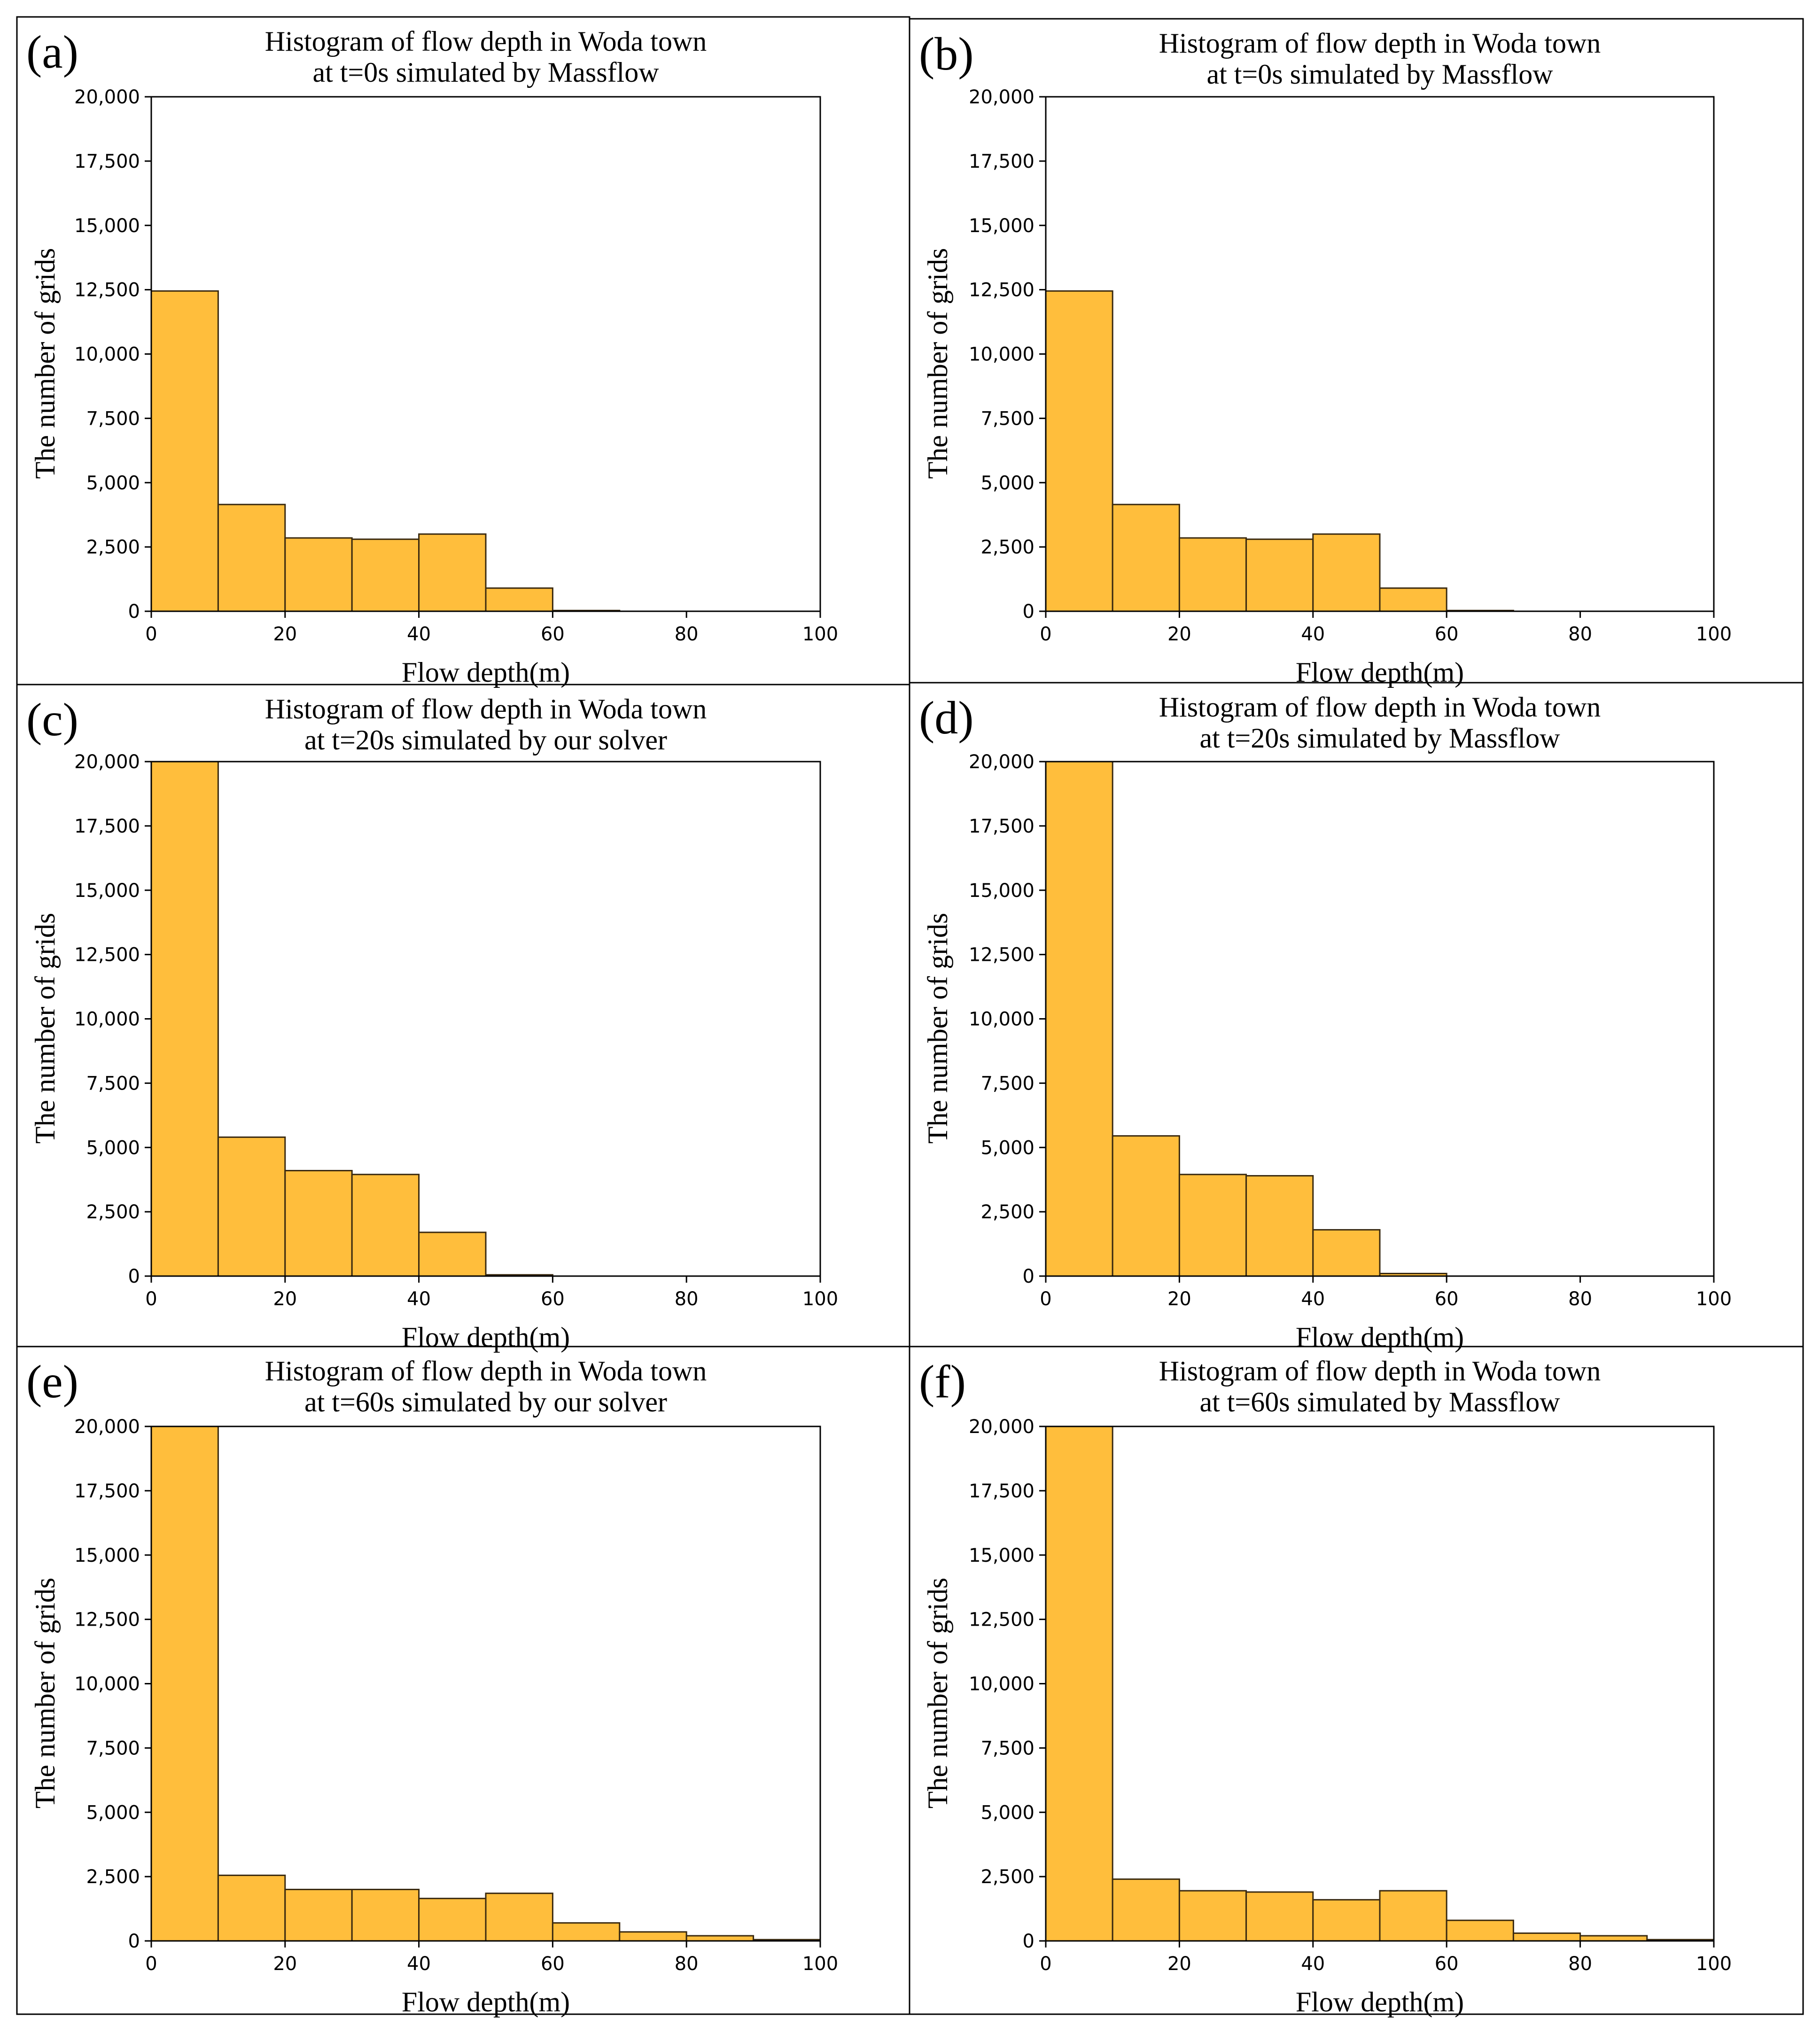 Image resolution: width=1820 pixels, height=2033 pixels. Describe the element at coordinates (52, 1381) in the screenshot. I see `panel-label: (e)` at that location.